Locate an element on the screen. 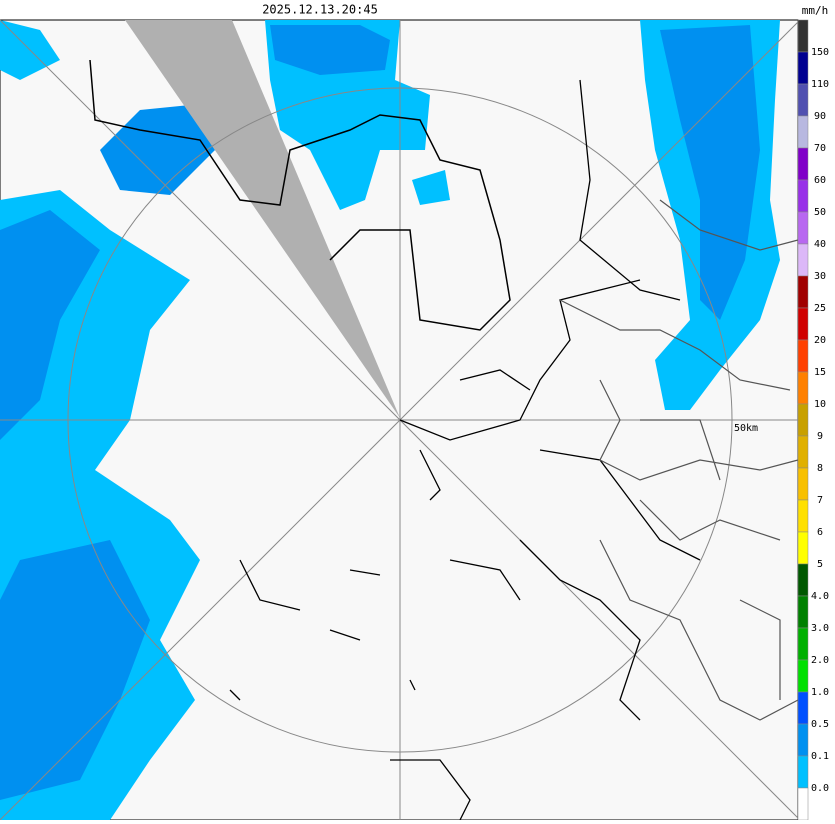  legend-label: 10 is located at coordinates (820, 404).